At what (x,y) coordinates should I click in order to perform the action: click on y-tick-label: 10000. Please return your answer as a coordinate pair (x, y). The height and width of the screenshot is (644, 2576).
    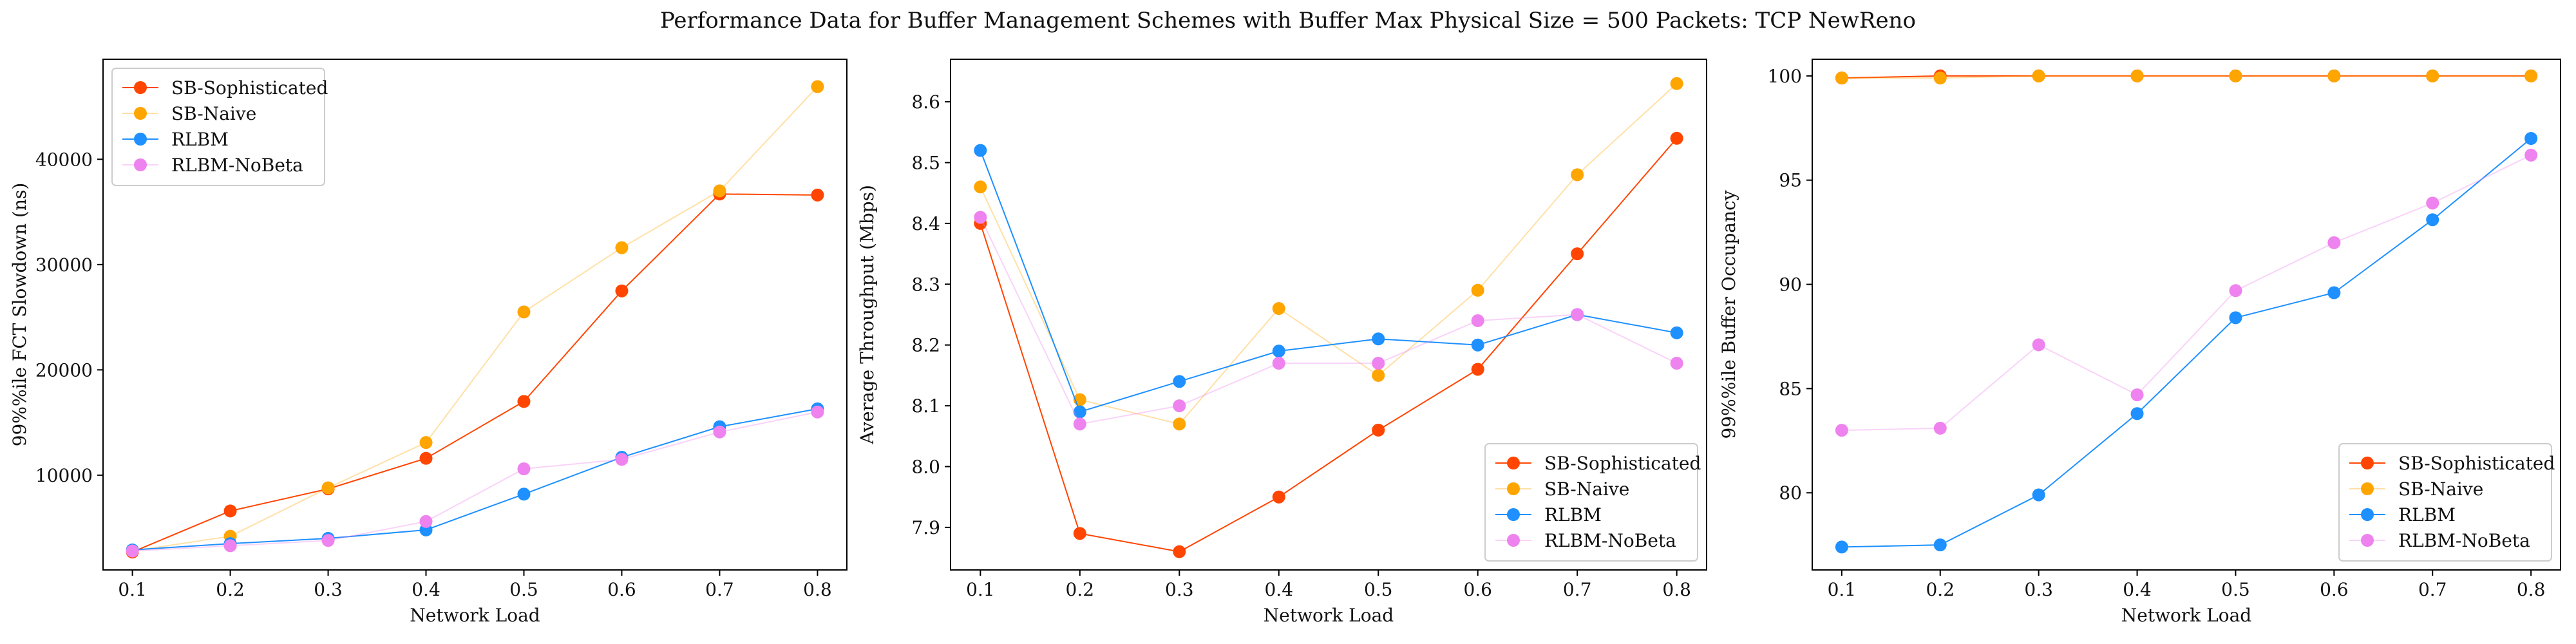
    Looking at the image, I should click on (64, 476).